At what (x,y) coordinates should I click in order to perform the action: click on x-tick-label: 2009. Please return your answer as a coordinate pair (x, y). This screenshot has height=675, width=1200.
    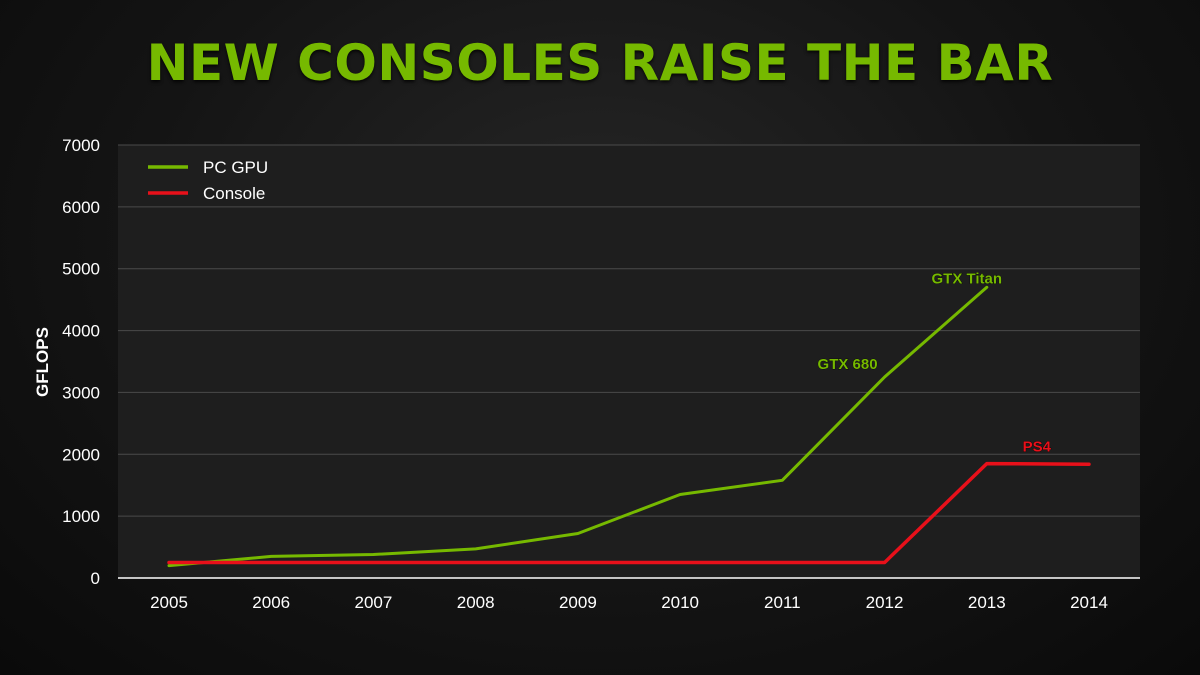
    Looking at the image, I should click on (578, 602).